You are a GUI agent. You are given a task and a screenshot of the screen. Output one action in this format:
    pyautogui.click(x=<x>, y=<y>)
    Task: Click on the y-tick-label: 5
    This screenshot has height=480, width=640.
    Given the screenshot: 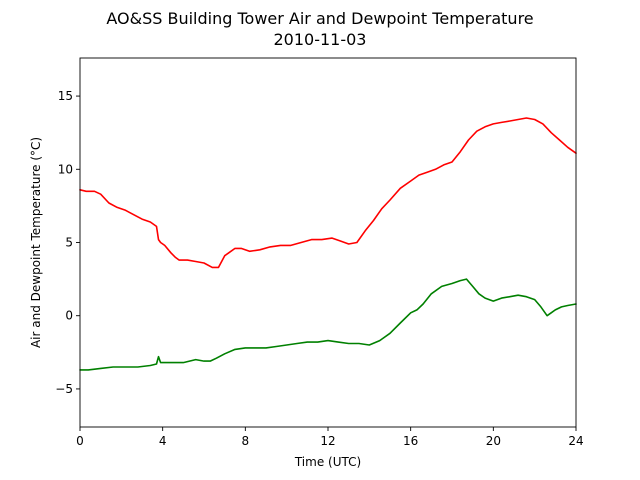 What is the action you would take?
    pyautogui.click(x=69, y=243)
    